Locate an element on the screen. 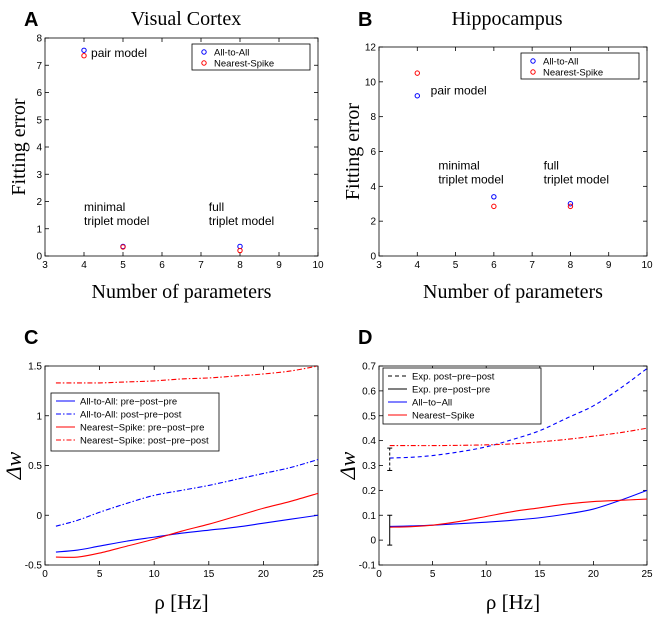 The image size is (656, 621). panel-letter-d: D is located at coordinates (365, 338).